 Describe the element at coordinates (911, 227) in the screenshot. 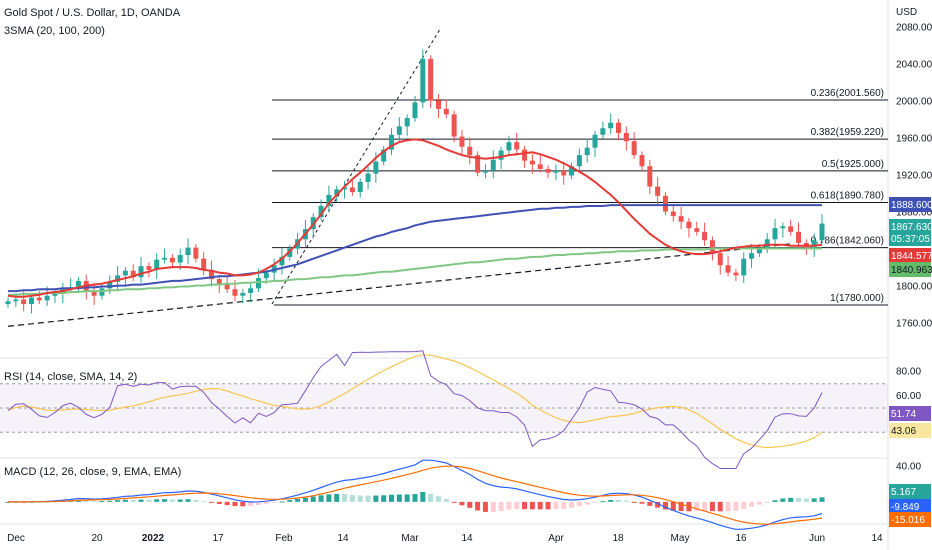

I see `last-price-tag: 1867.630` at that location.